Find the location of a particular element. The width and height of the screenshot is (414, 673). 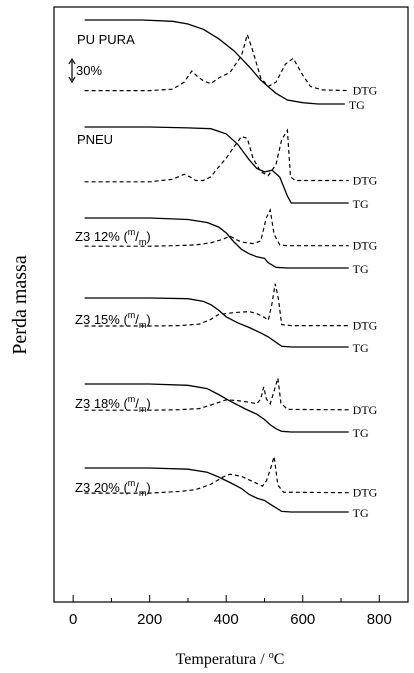

panel-label-text: PNEU is located at coordinates (95, 139).